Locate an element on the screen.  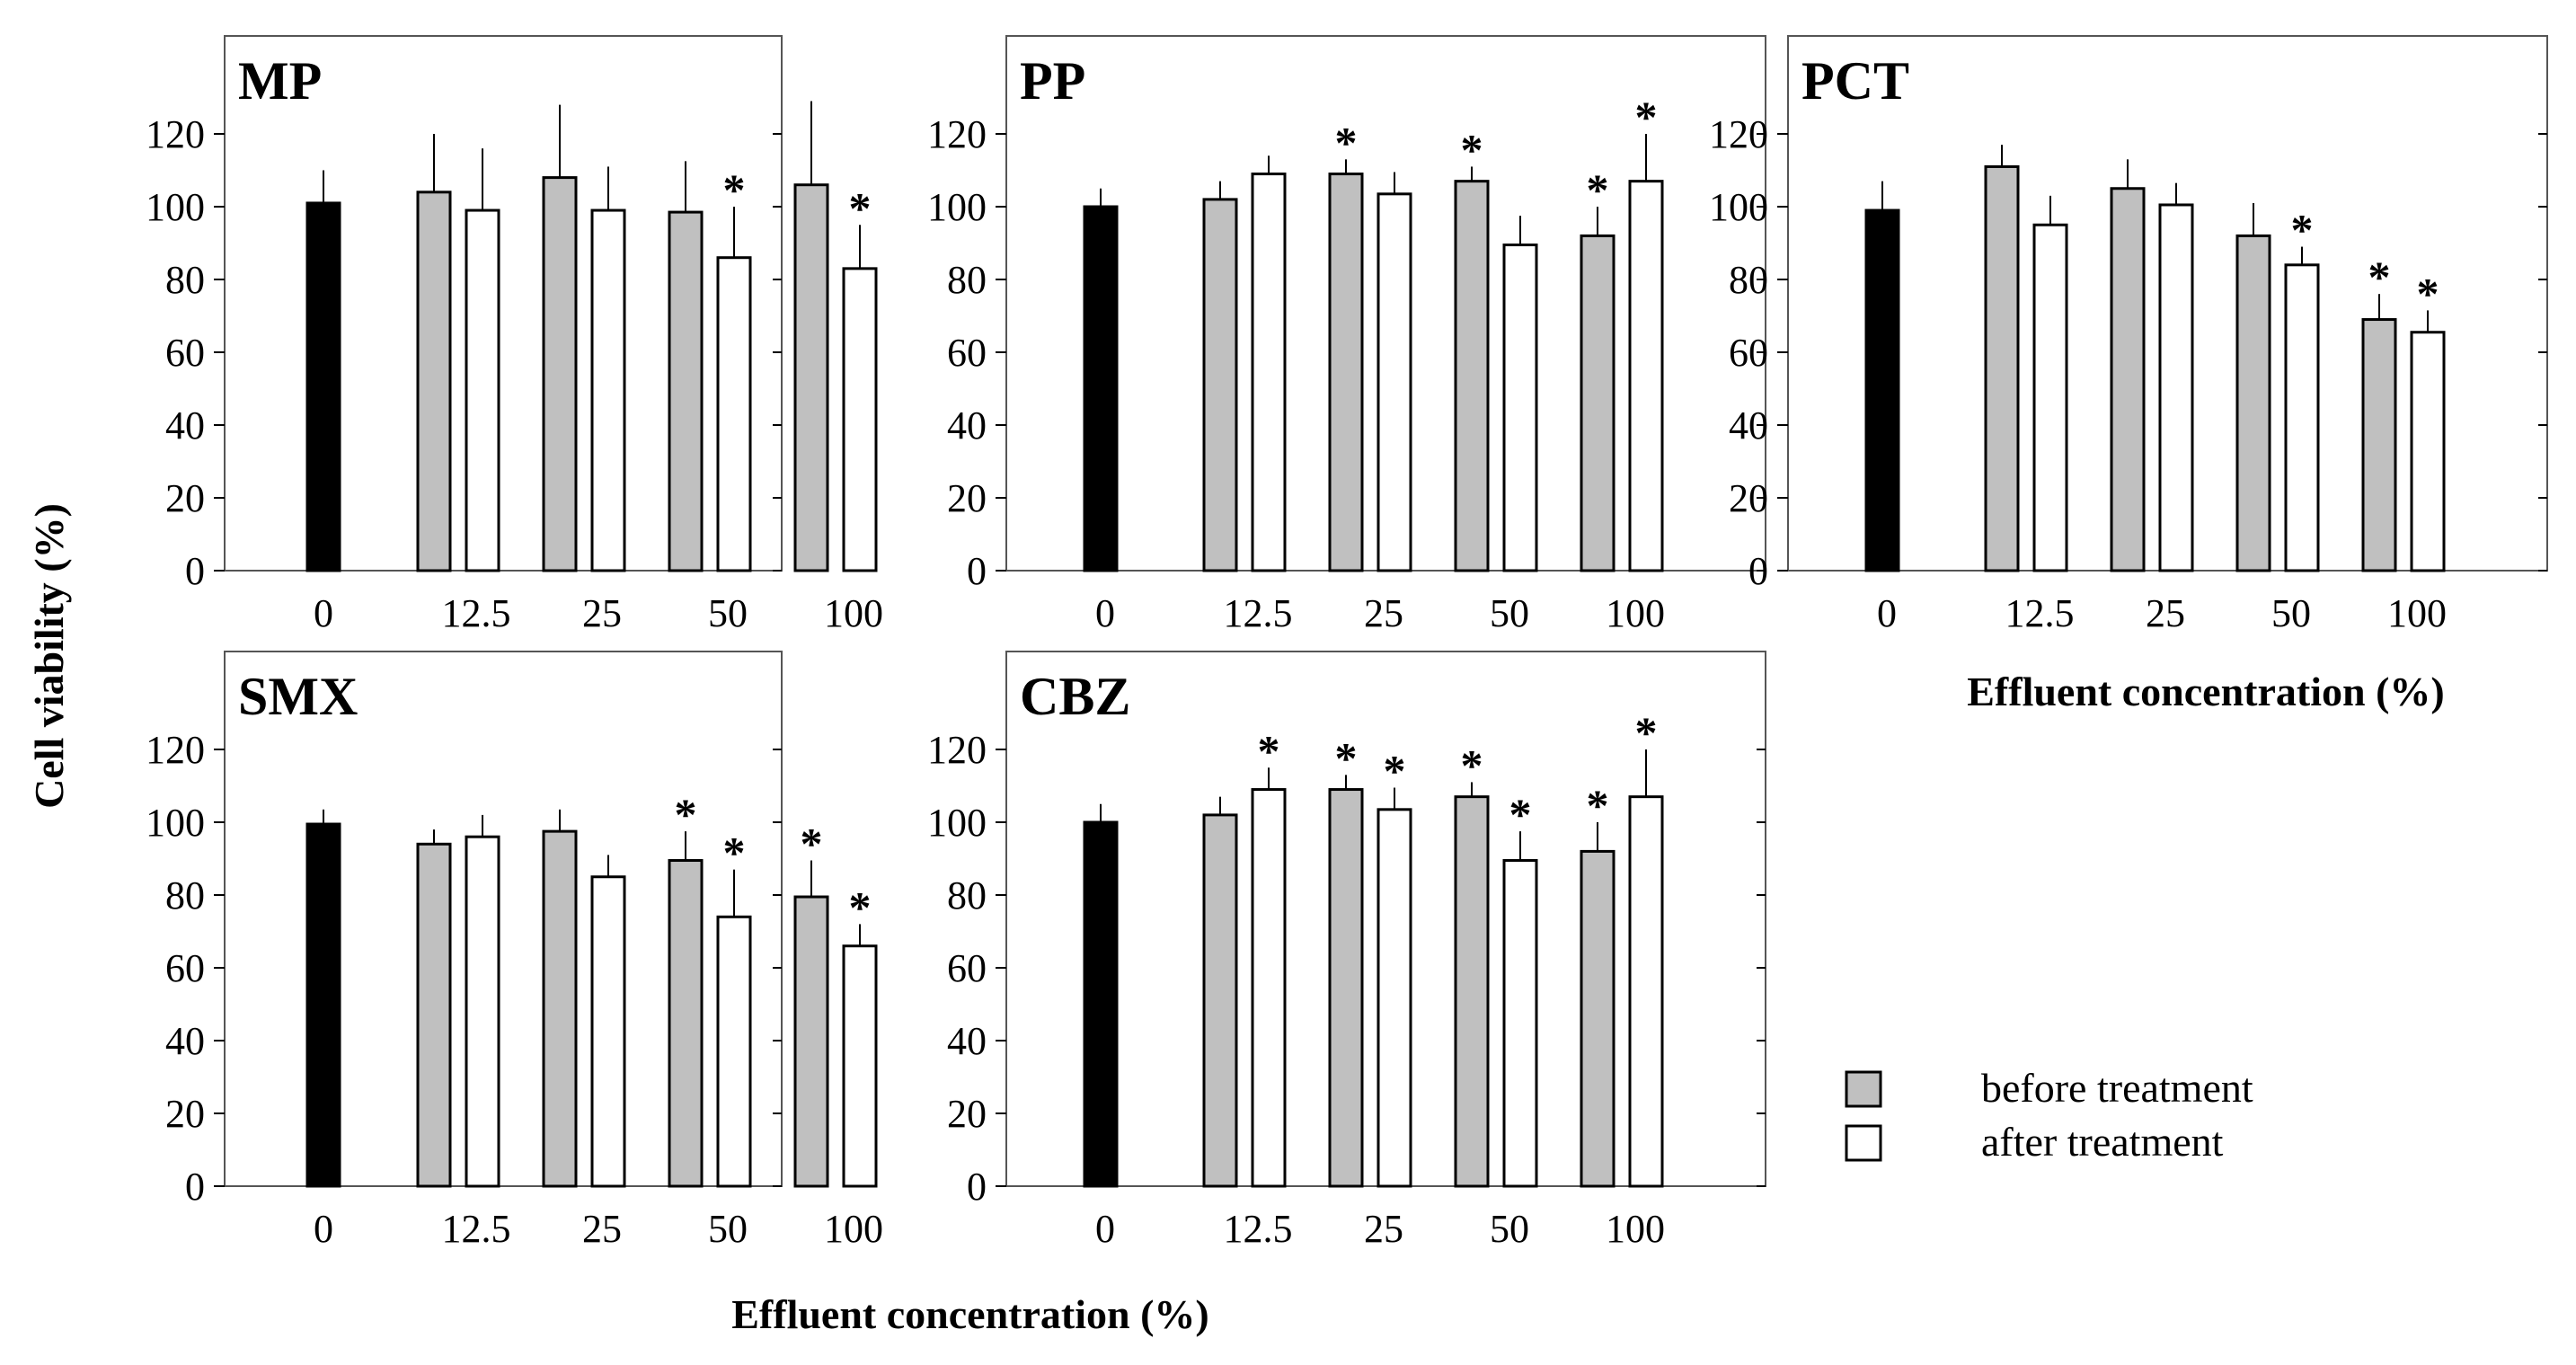
panel-mp: 0 20 40 60 80 100 120 MP 0 12.5 25 50 100 * * is located at coordinates (514, 335).